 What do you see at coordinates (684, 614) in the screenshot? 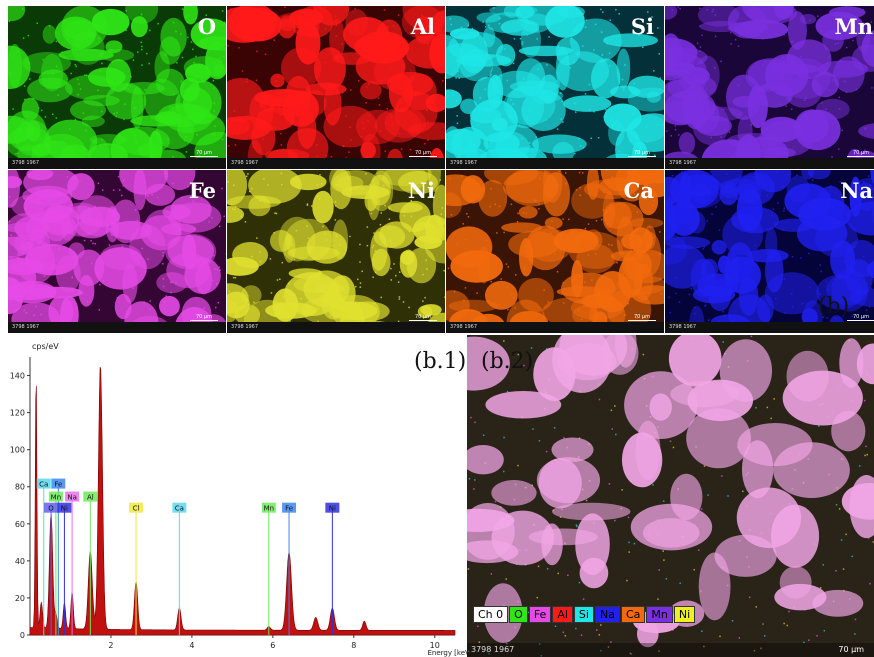
I see `legend-ni: Ni` at bounding box center [684, 614].